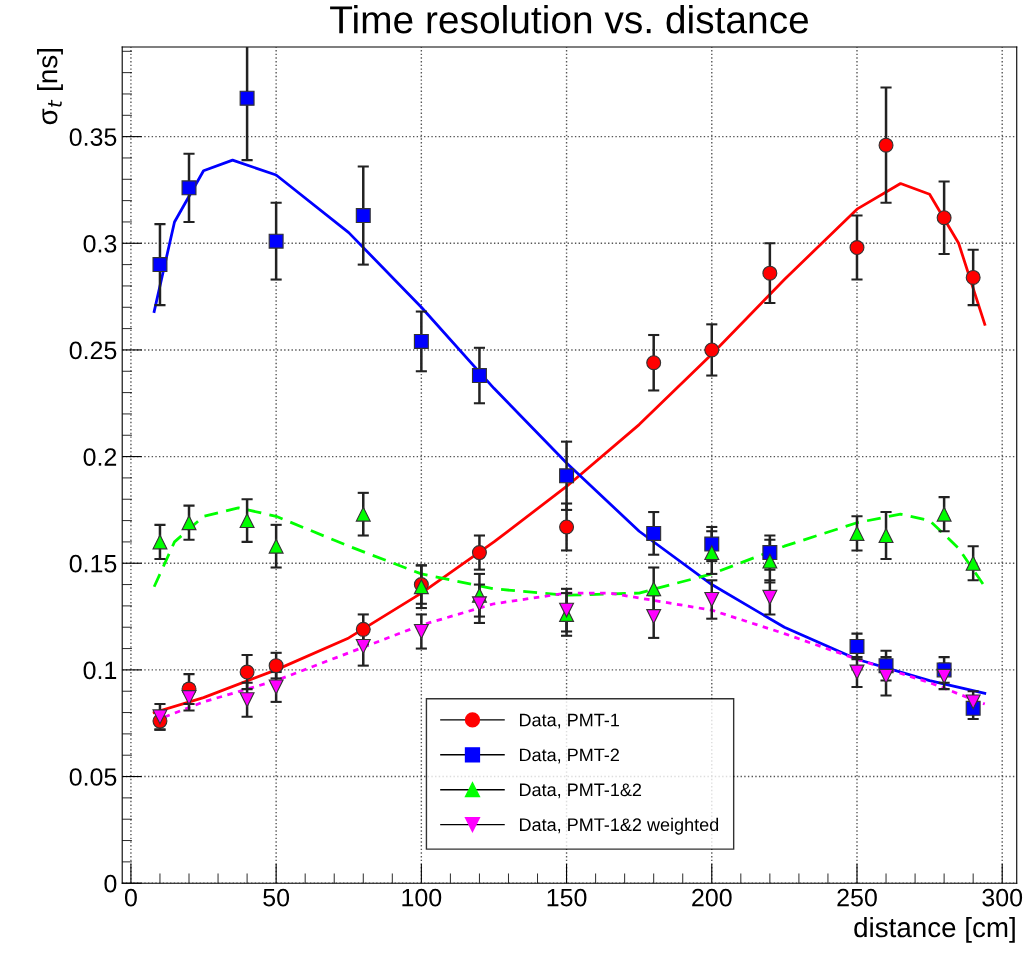 The width and height of the screenshot is (1027, 960). What do you see at coordinates (93, 777) in the screenshot?
I see `y-tick-label: 0.05` at bounding box center [93, 777].